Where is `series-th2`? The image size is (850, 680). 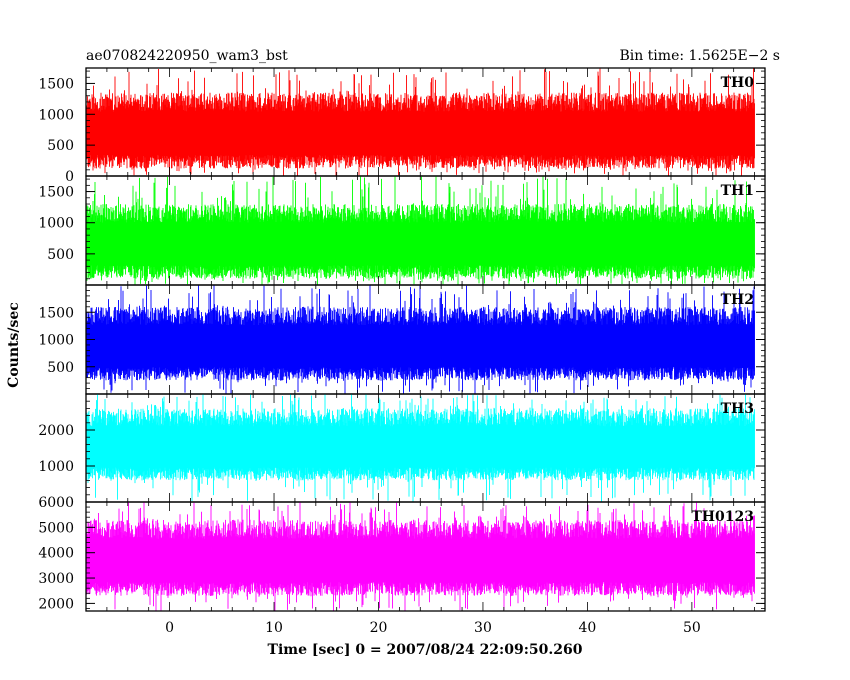
series-th2 is located at coordinates (420, 339).